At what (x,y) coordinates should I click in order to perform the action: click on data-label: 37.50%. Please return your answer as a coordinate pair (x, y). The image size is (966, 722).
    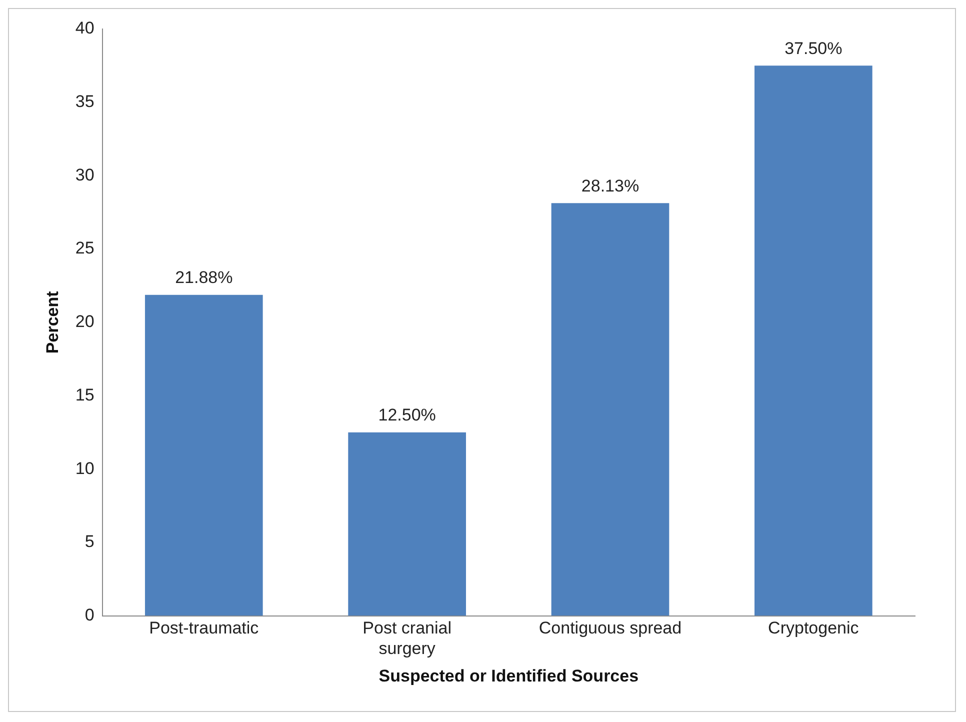
    Looking at the image, I should click on (813, 48).